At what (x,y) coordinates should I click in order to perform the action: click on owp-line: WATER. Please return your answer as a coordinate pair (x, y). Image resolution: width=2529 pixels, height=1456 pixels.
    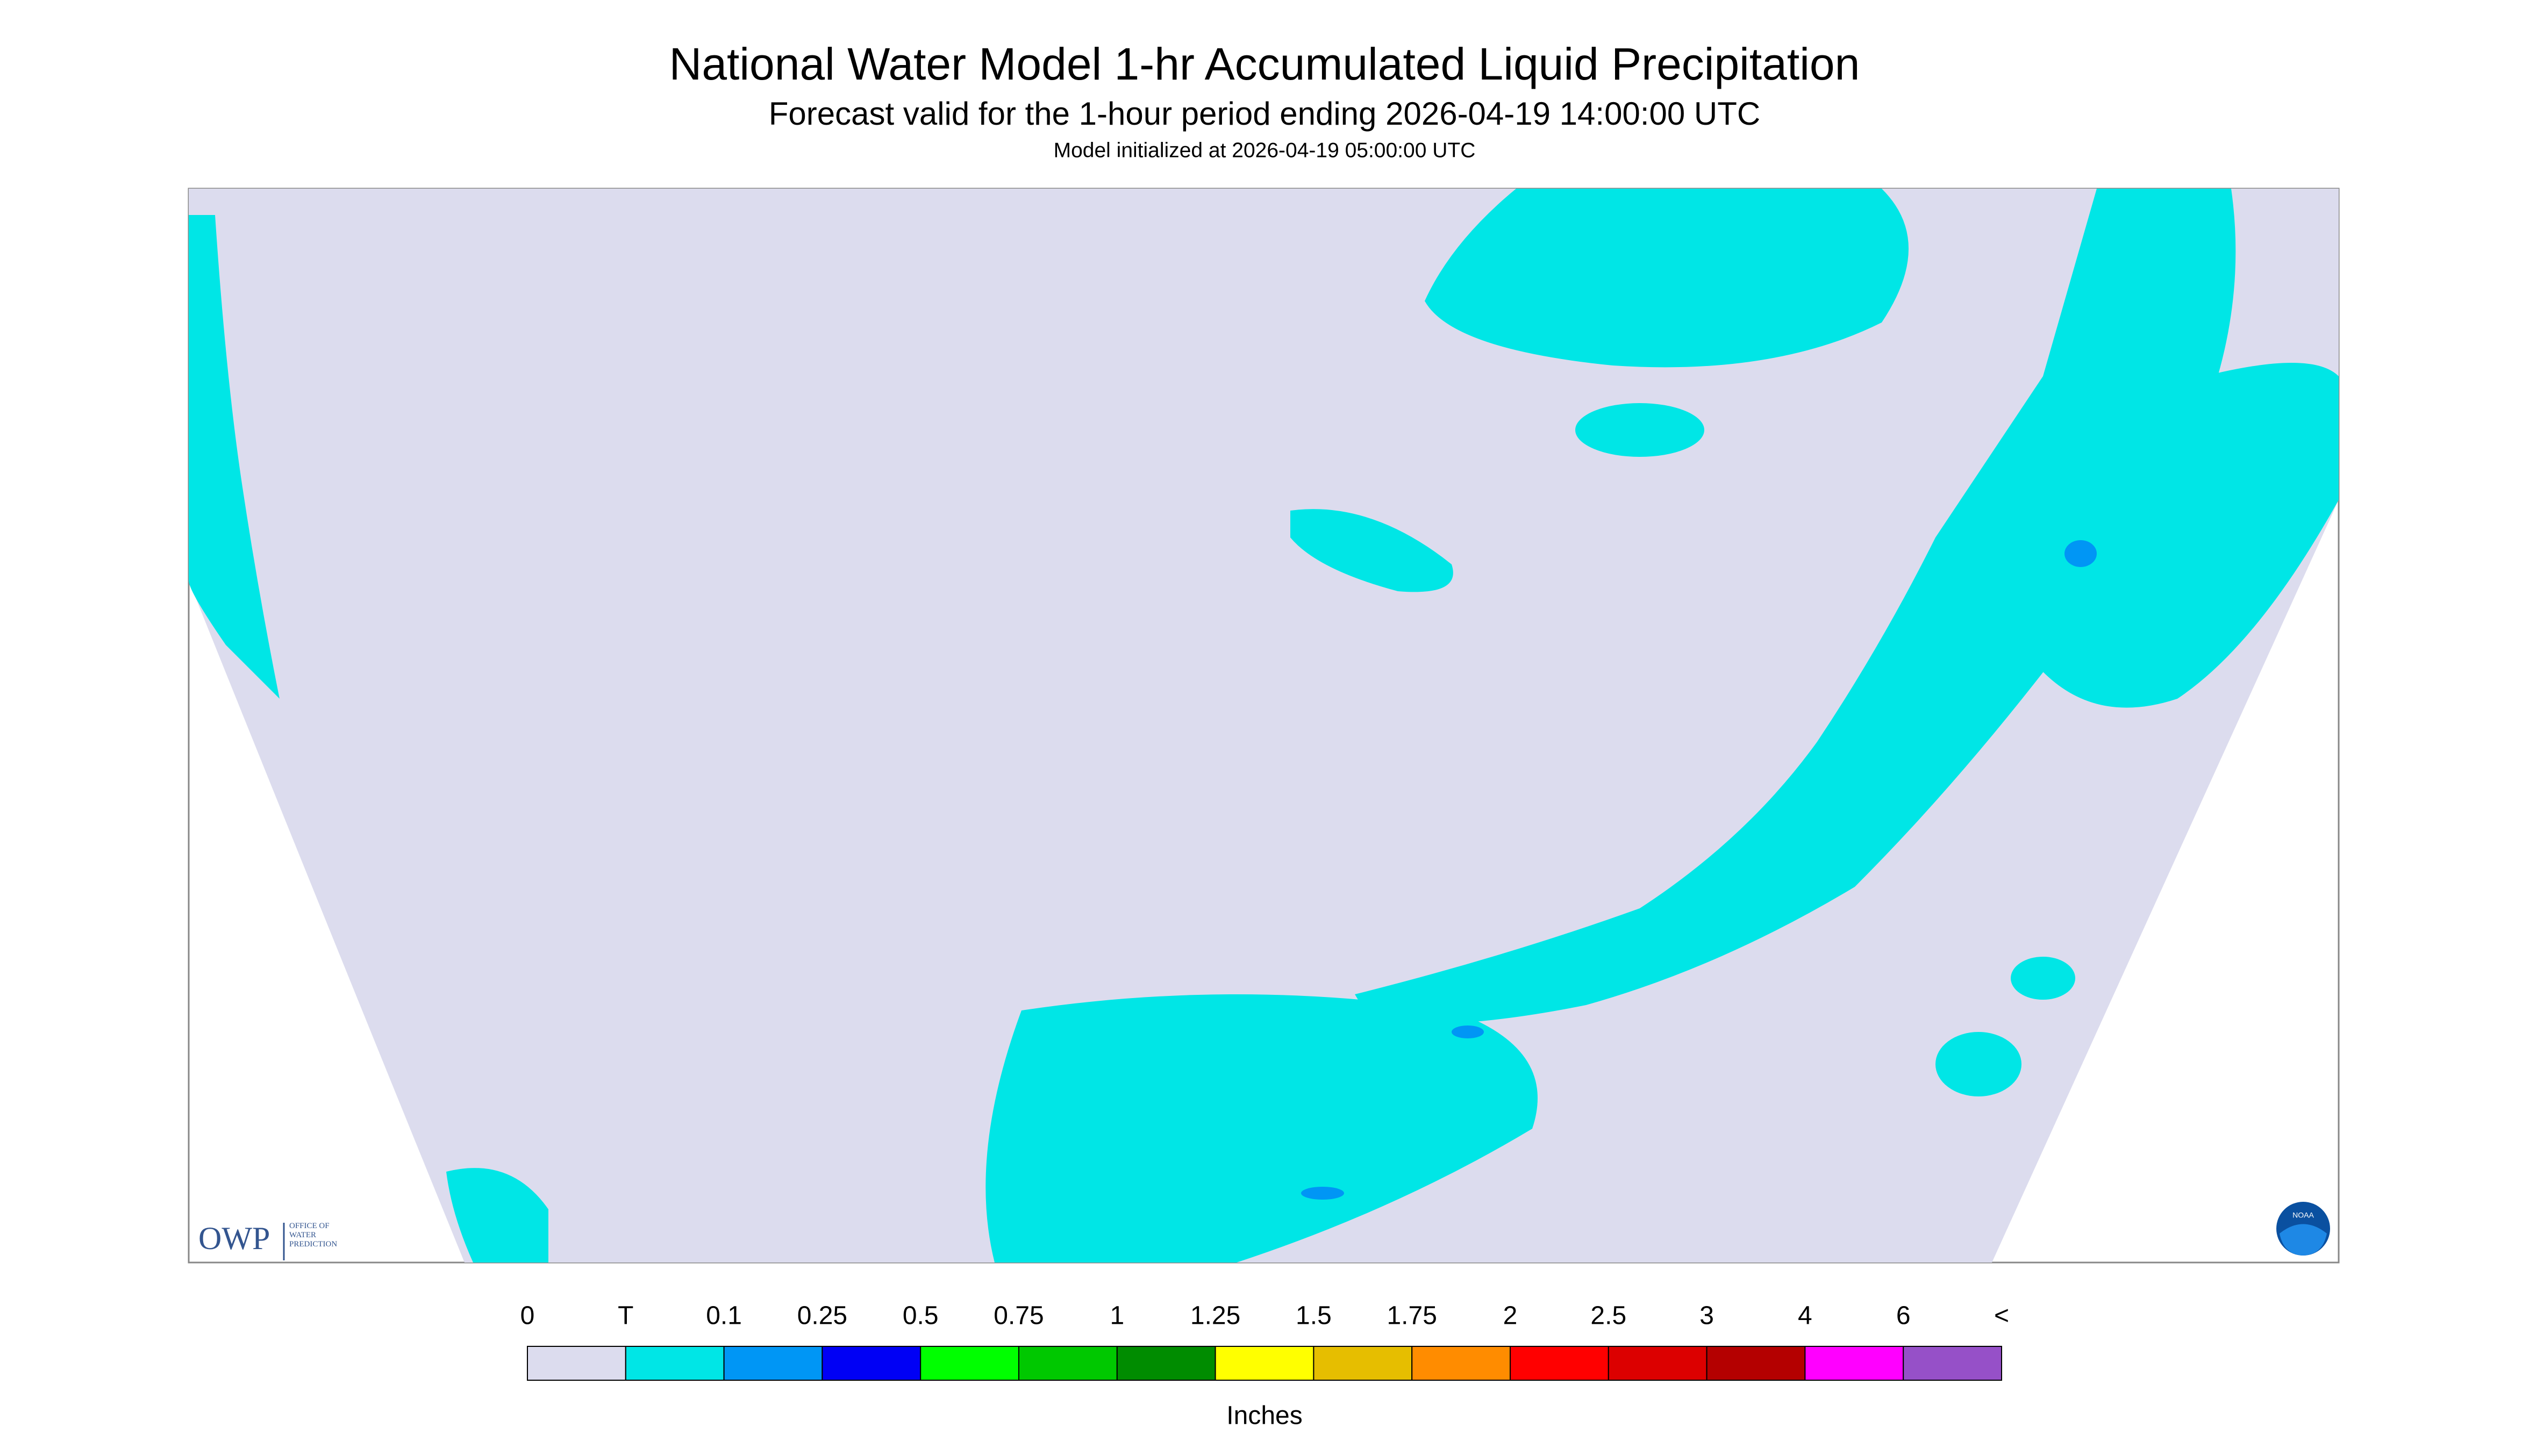
    Looking at the image, I should click on (302, 1235).